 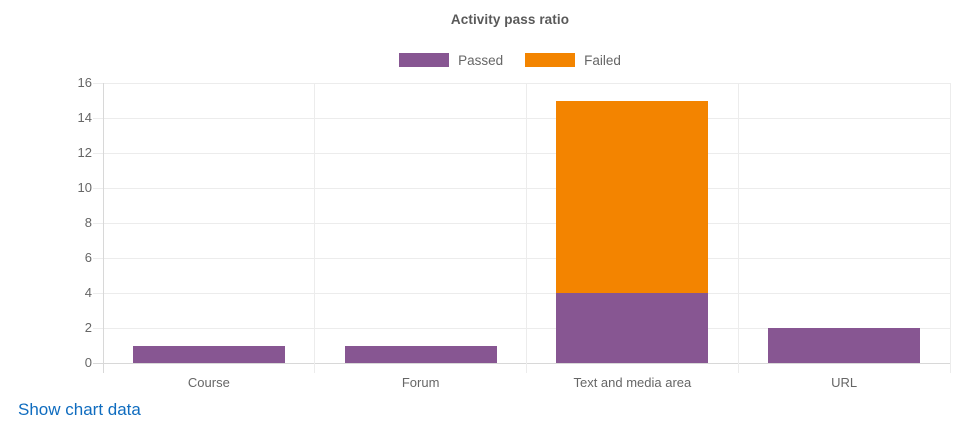 I want to click on legend-item-failed: Failed, so click(x=573, y=60).